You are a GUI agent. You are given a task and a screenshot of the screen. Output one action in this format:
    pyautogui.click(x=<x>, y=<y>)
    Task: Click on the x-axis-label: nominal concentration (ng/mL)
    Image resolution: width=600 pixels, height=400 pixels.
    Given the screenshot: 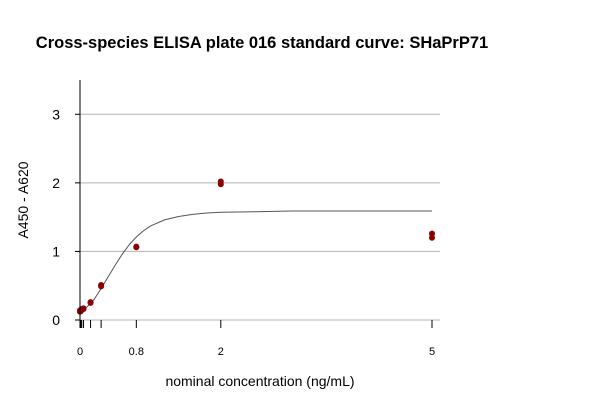 What is the action you would take?
    pyautogui.click(x=259, y=381)
    